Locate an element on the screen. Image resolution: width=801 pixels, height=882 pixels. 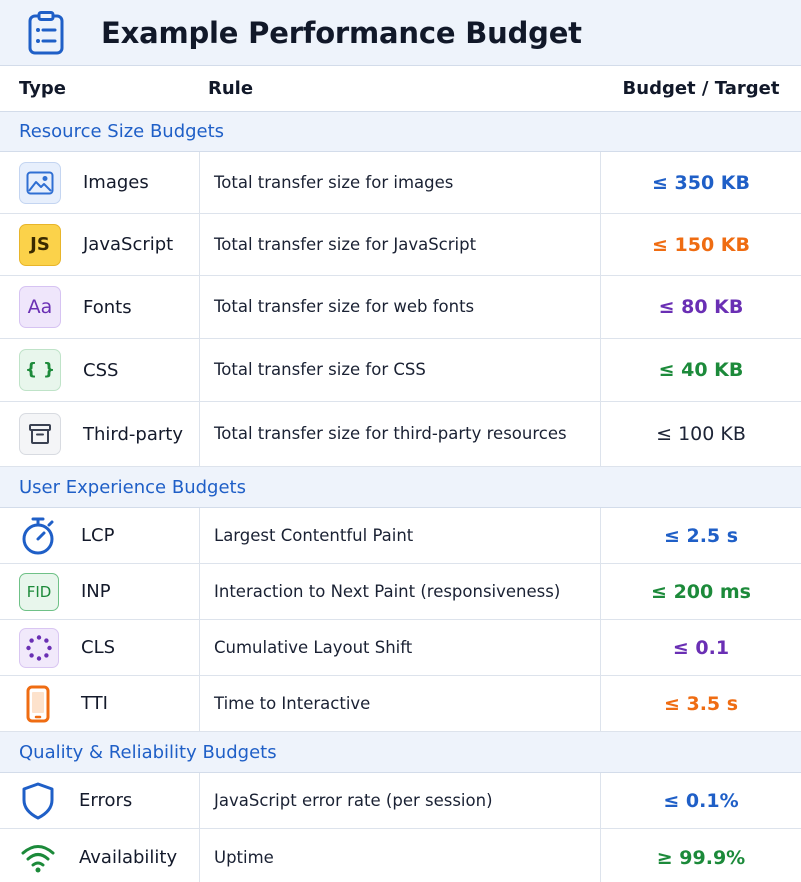
table-row: LCP Largest Contentful Paint ≤ 2.5 s is located at coordinates (400, 536).